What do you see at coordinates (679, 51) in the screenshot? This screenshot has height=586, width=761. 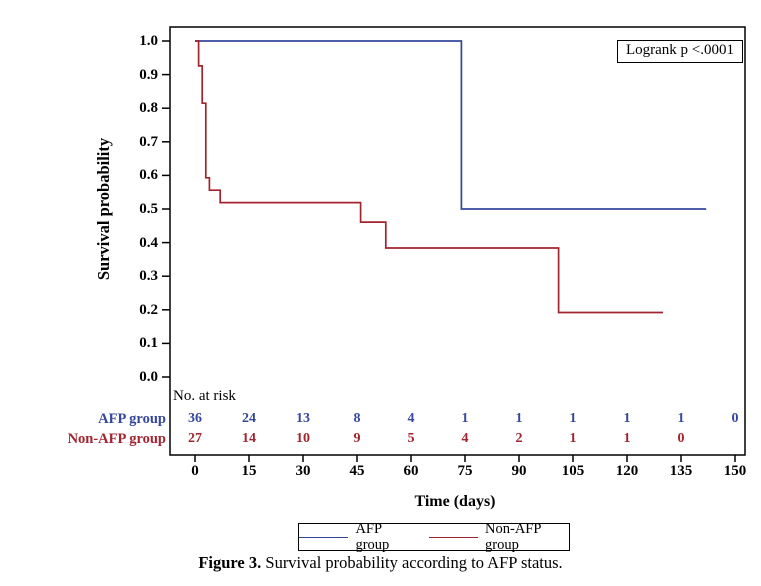 I see `logrank-pvalue-box: Logrank p <.0001` at bounding box center [679, 51].